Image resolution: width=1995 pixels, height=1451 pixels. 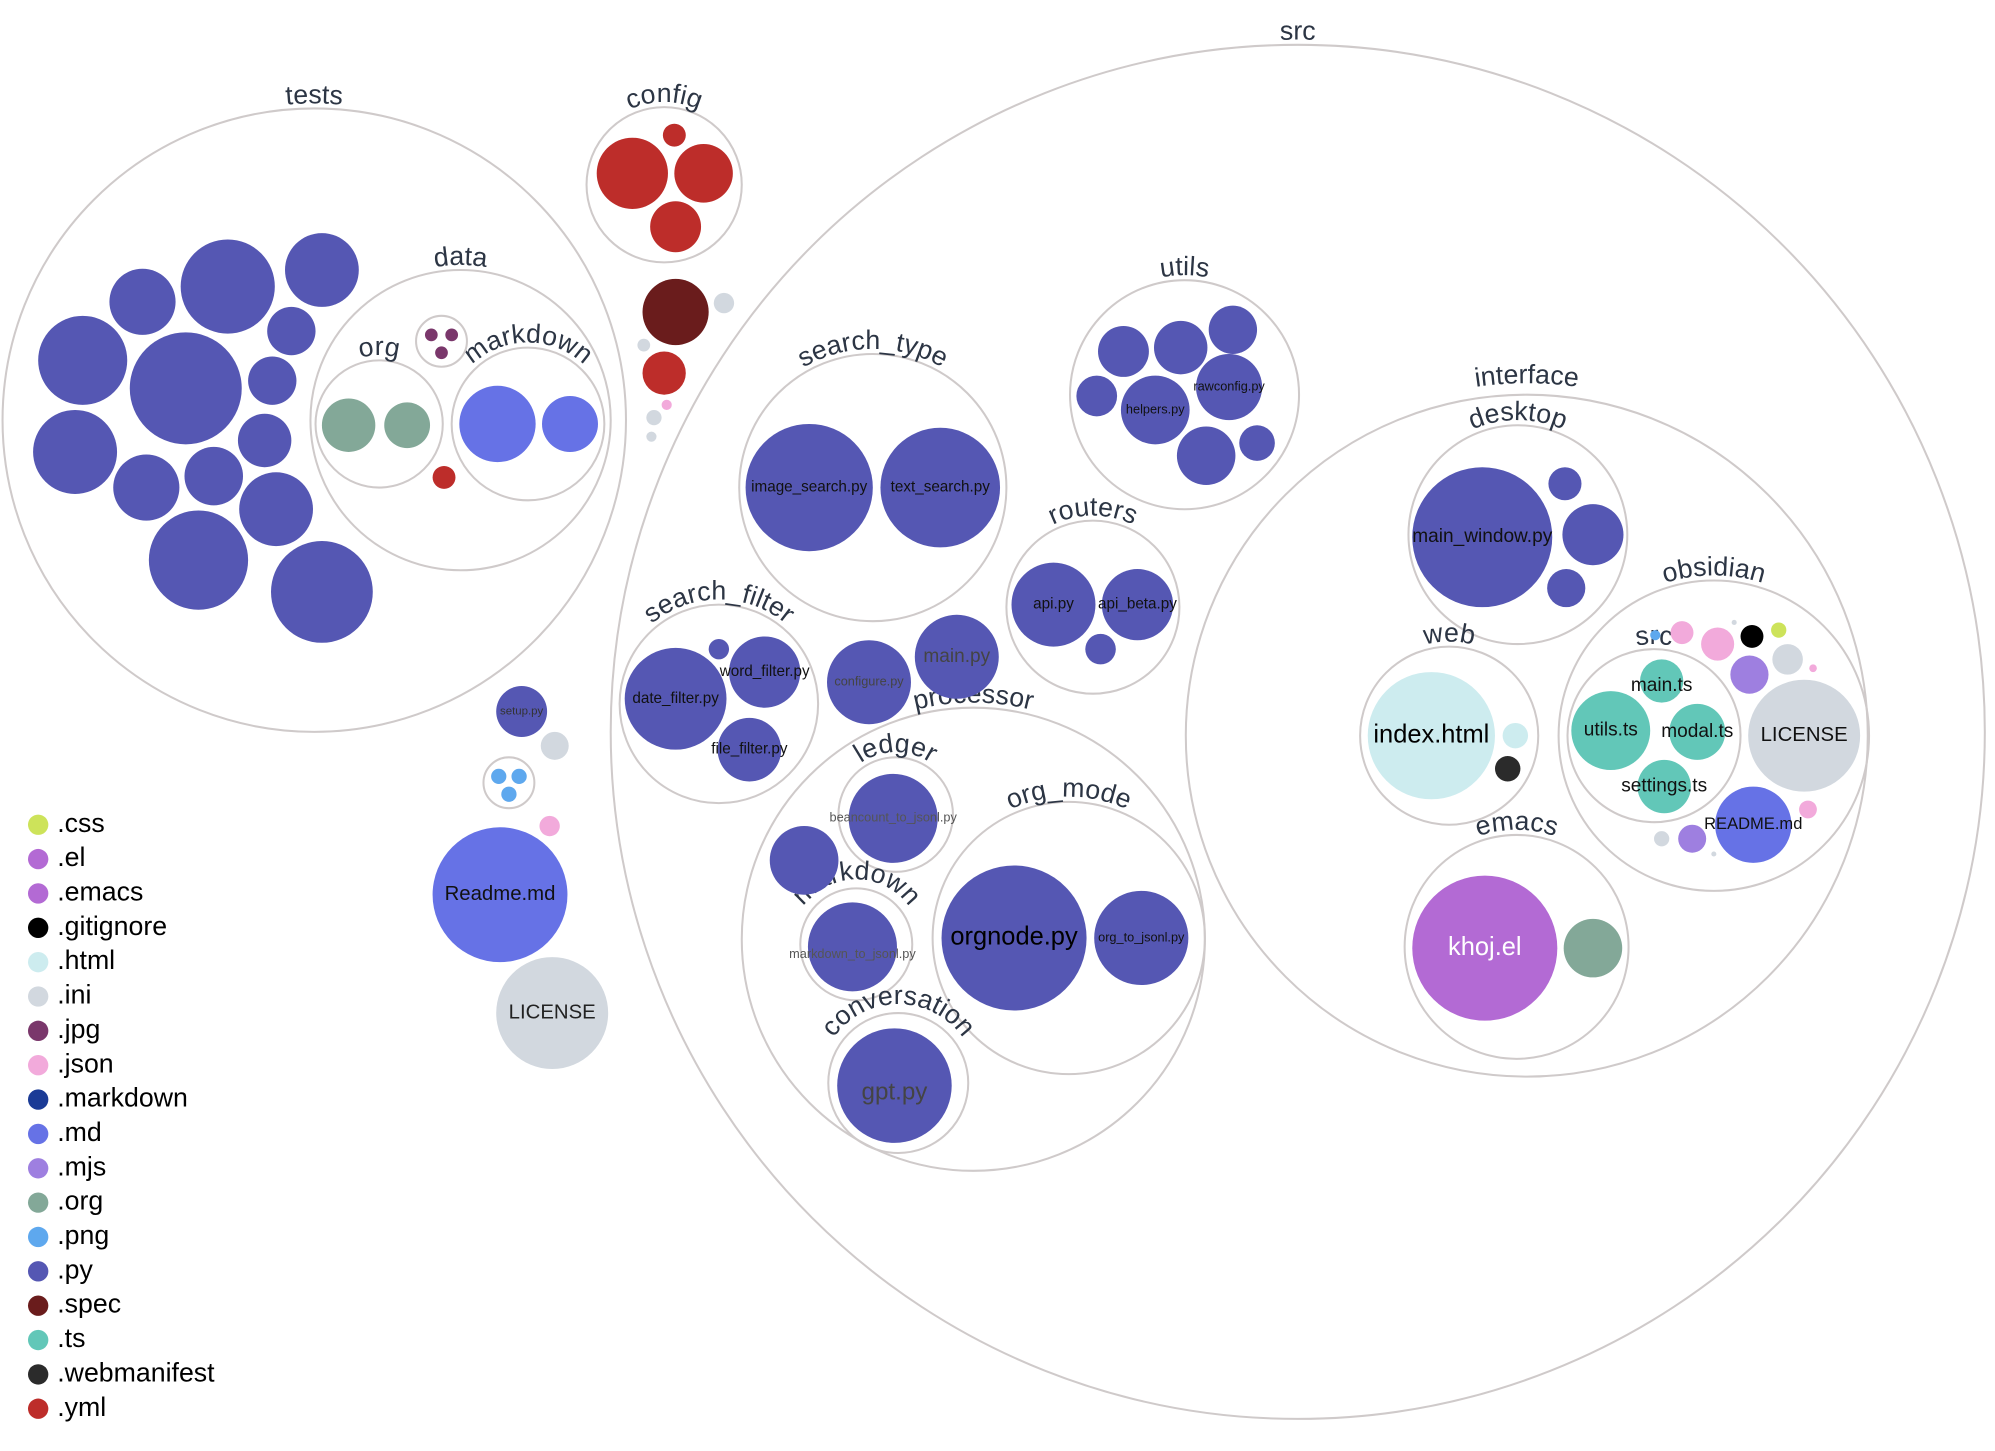 What do you see at coordinates (1482, 537) in the screenshot?
I see `file-node: main_window.py` at bounding box center [1482, 537].